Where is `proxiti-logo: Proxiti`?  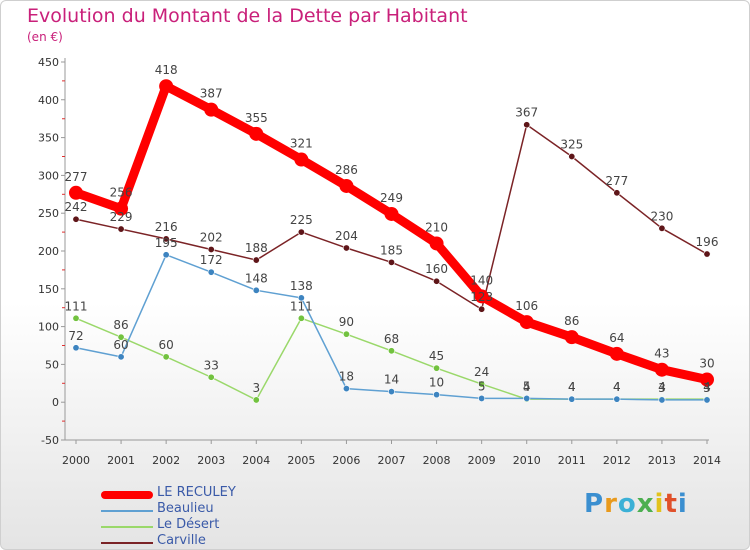 proxiti-logo: Proxiti is located at coordinates (636, 504).